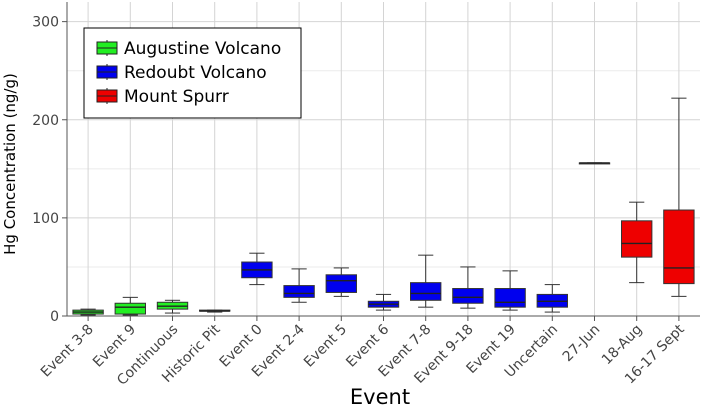  I want to click on x-tick-label: 27-Jun, so click(582, 344).